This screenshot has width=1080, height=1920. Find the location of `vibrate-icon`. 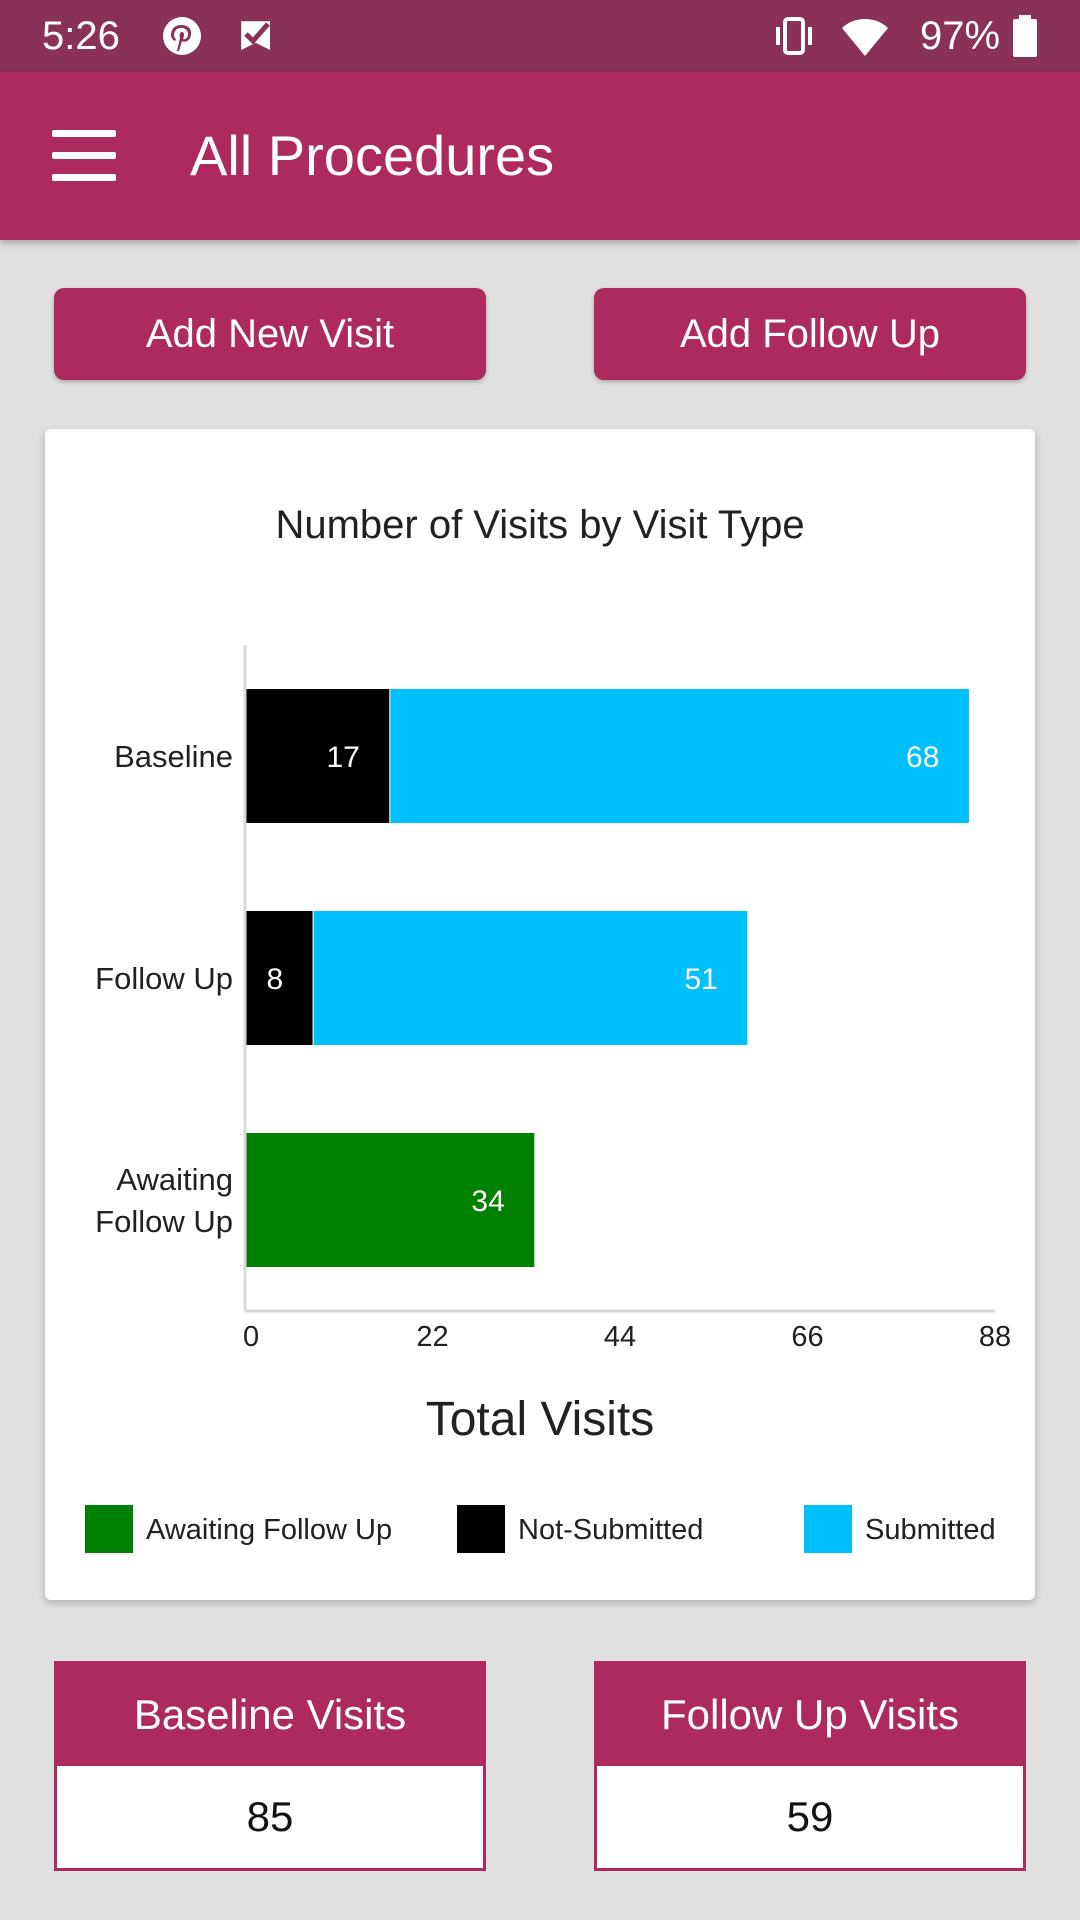

vibrate-icon is located at coordinates (794, 36).